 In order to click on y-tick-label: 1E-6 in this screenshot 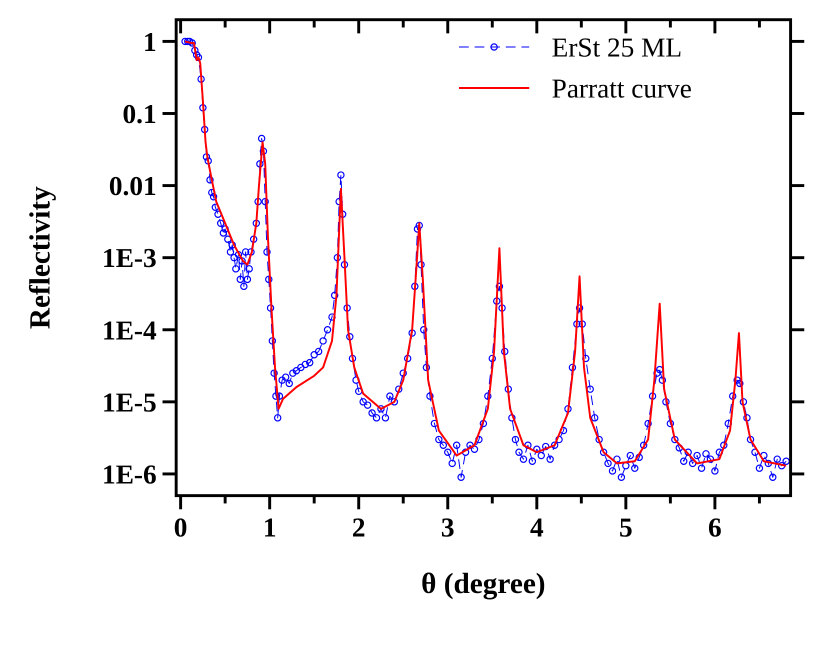, I will do `click(129, 474)`.